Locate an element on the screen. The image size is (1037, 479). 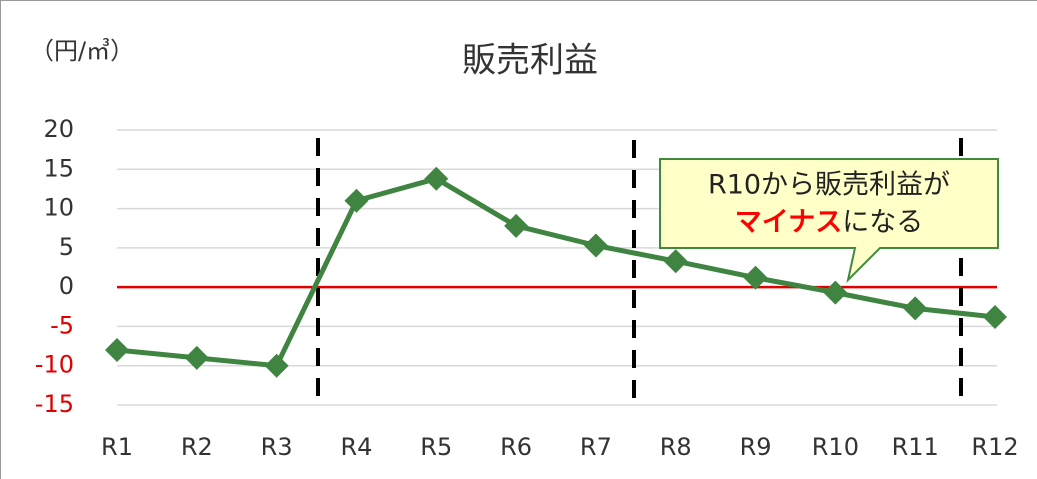
x-tick-label: R12 is located at coordinates (994, 447).